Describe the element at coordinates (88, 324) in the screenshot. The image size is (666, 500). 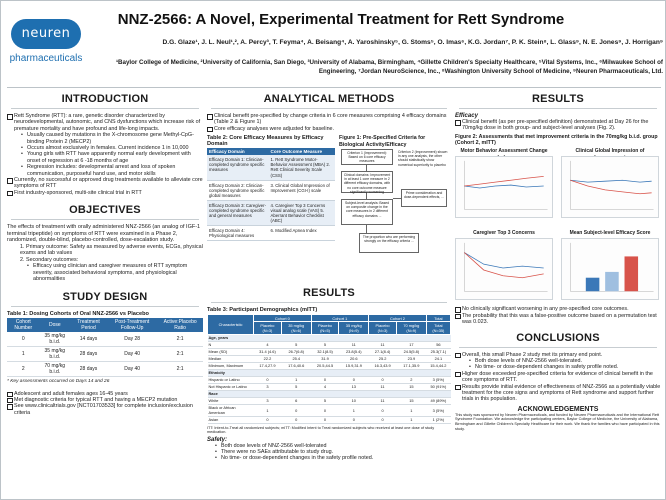
I see `col-header: Treatment Period` at that location.